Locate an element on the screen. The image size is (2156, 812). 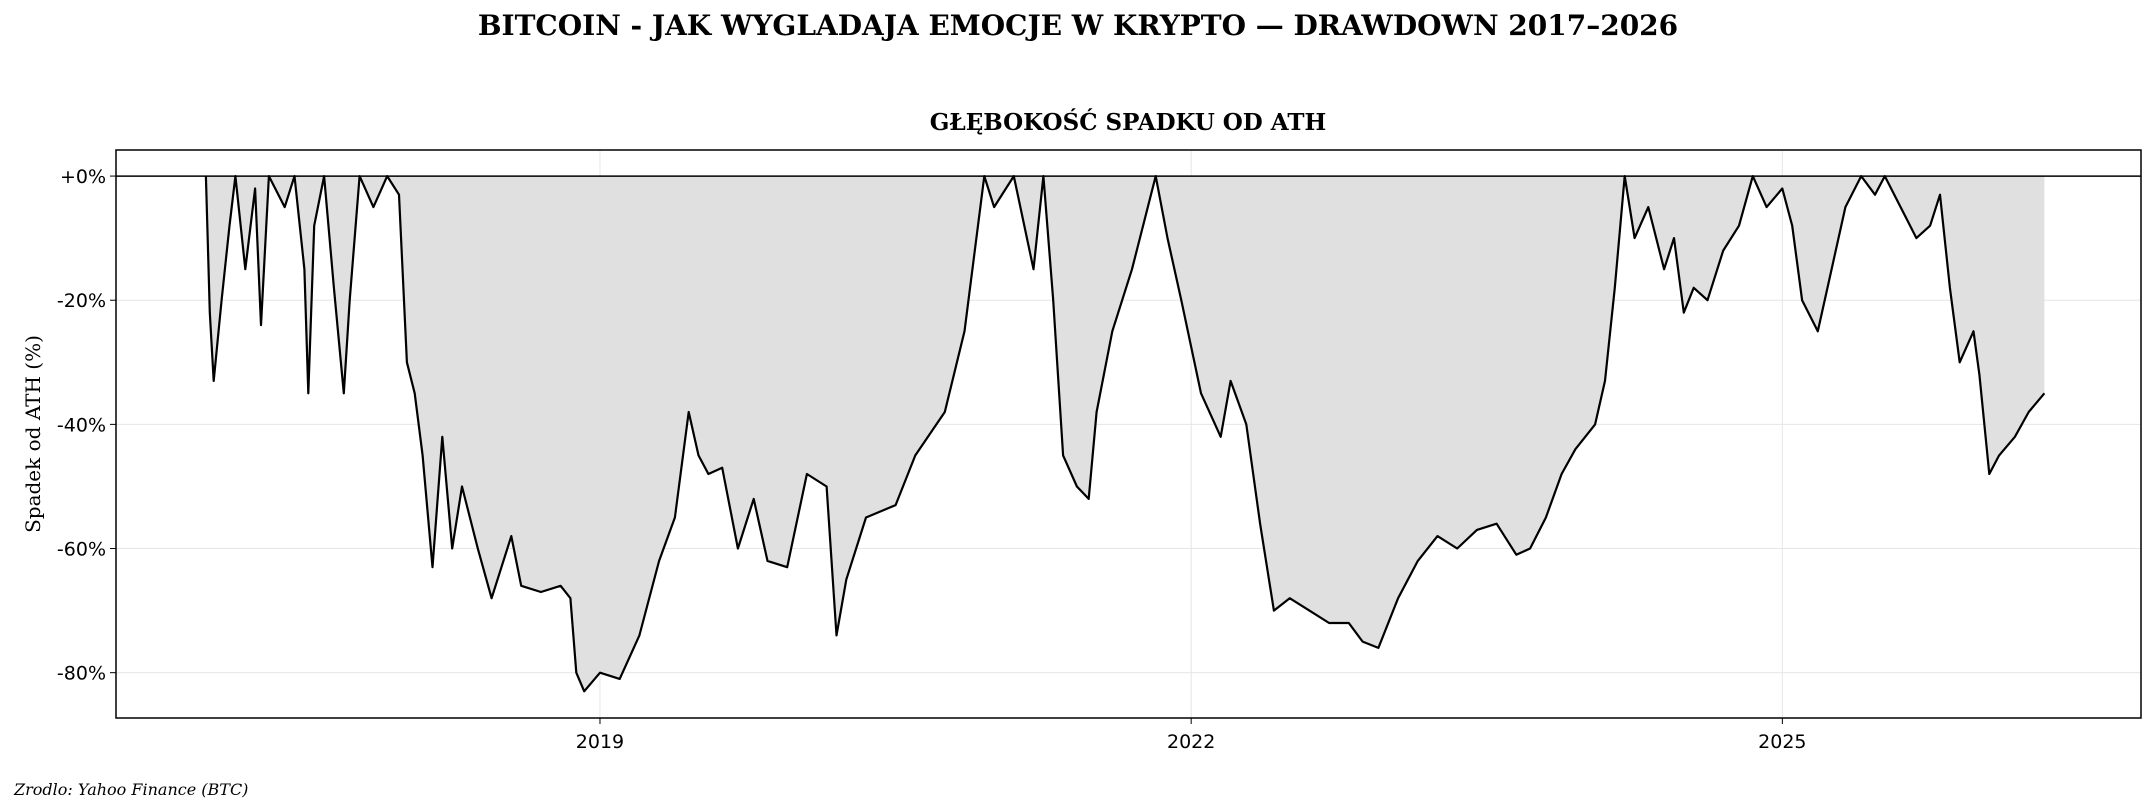
y-tick-label: +0% is located at coordinates (83, 177).